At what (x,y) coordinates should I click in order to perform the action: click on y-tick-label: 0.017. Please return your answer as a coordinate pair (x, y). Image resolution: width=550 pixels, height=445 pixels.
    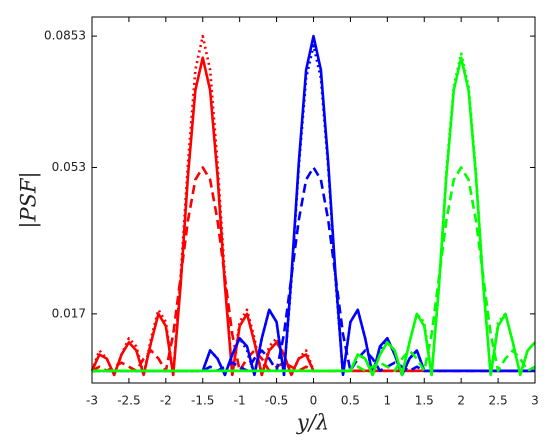
    Looking at the image, I should click on (69, 313).